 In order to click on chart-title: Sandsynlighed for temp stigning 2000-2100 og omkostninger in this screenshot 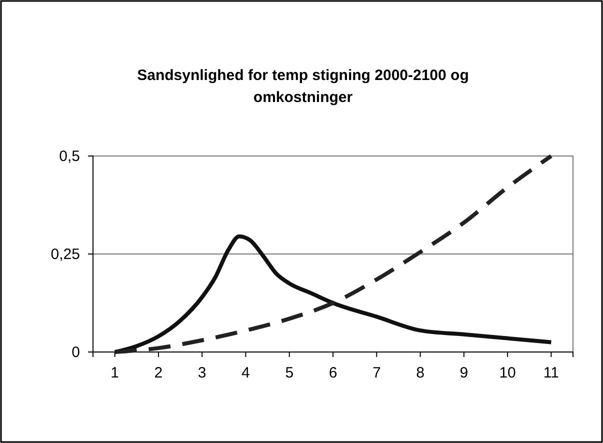, I will do `click(303, 86)`.